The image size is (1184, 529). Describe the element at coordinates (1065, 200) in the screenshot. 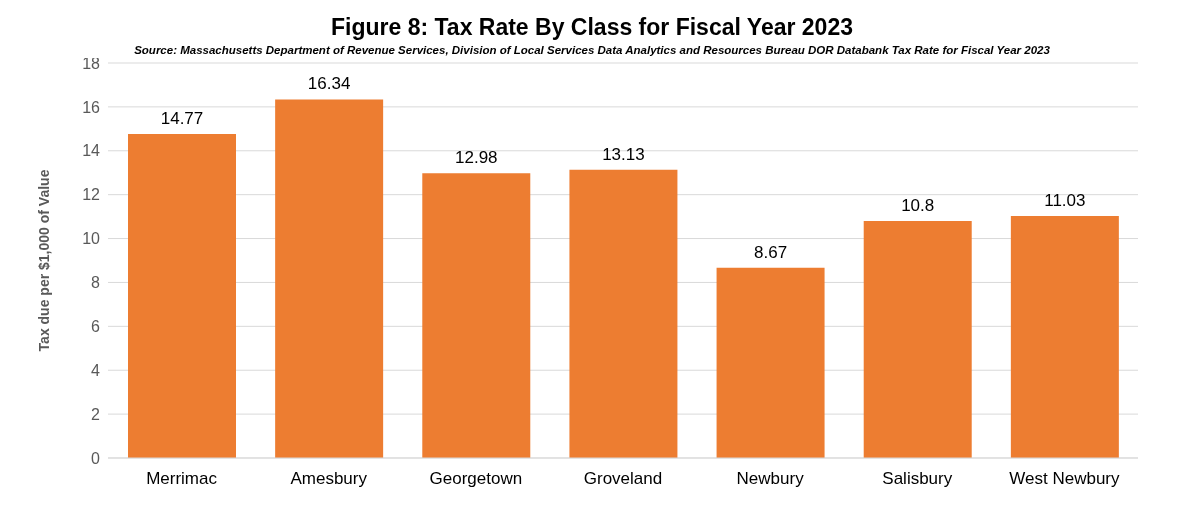

I see `data-label: 11.03` at that location.